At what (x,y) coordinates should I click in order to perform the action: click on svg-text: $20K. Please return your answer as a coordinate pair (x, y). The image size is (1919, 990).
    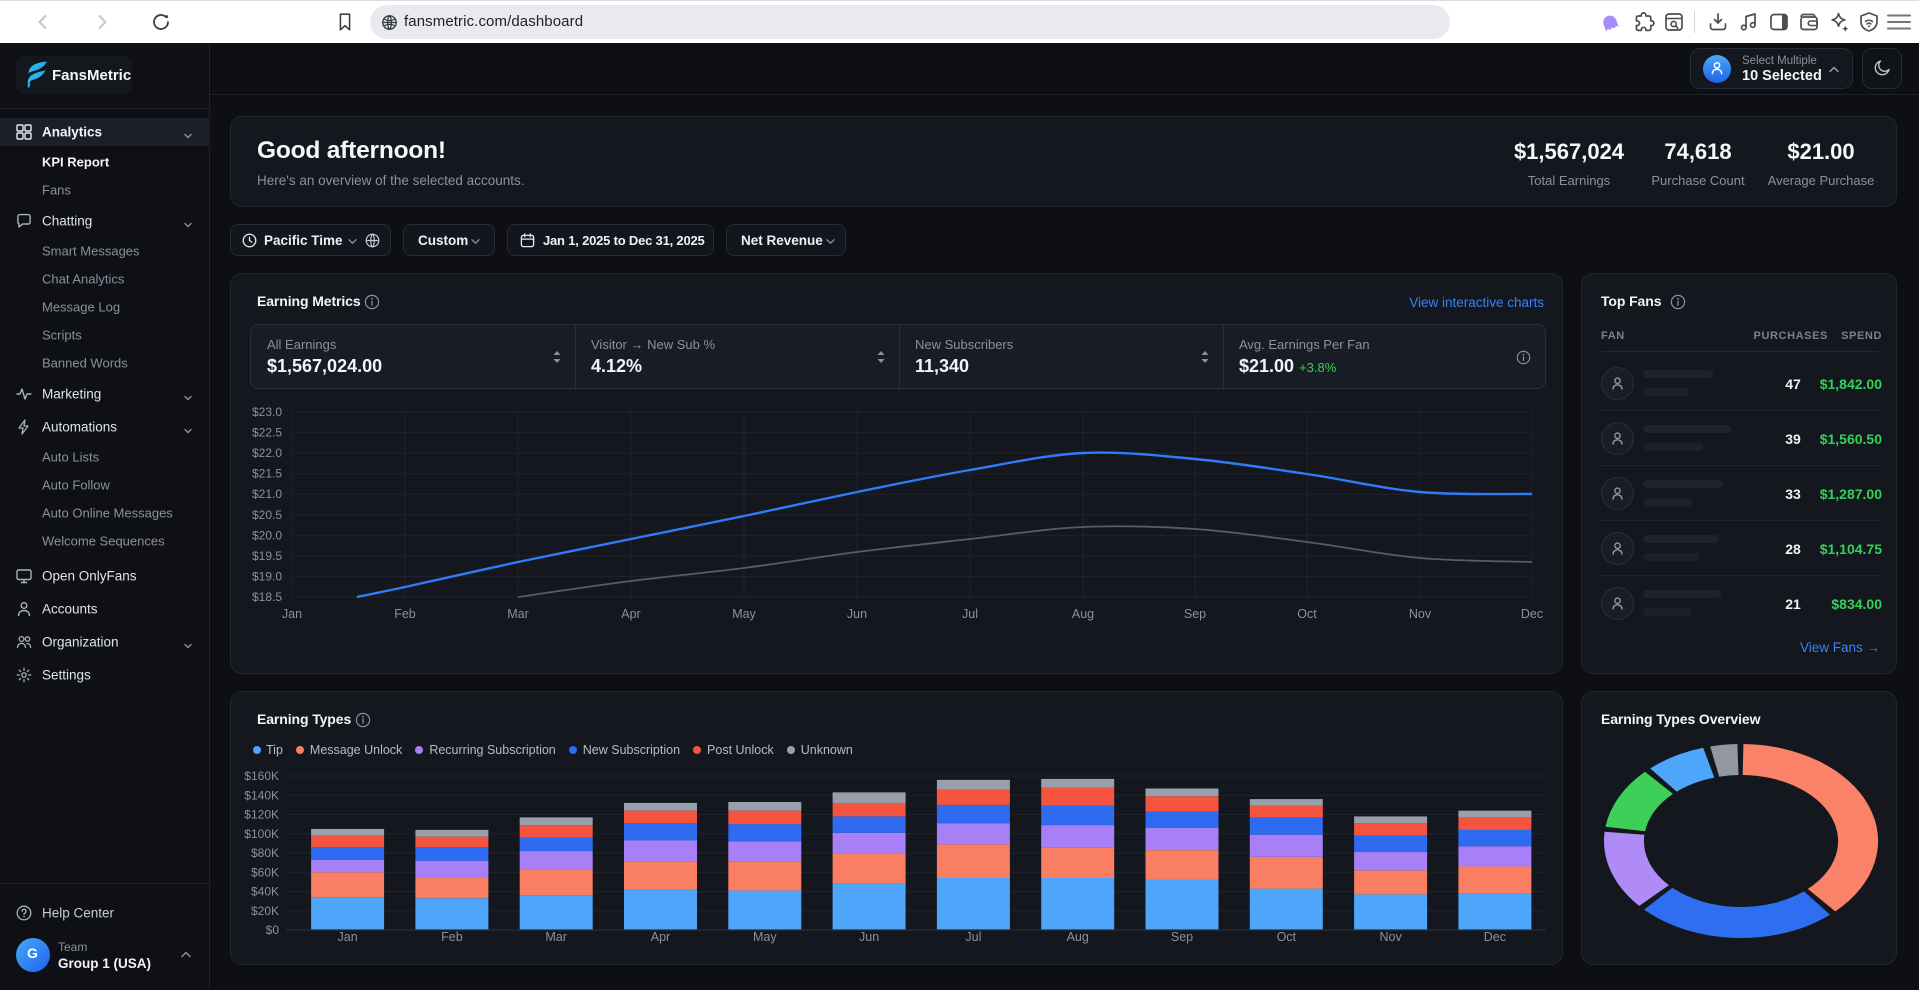
    Looking at the image, I should click on (265, 911).